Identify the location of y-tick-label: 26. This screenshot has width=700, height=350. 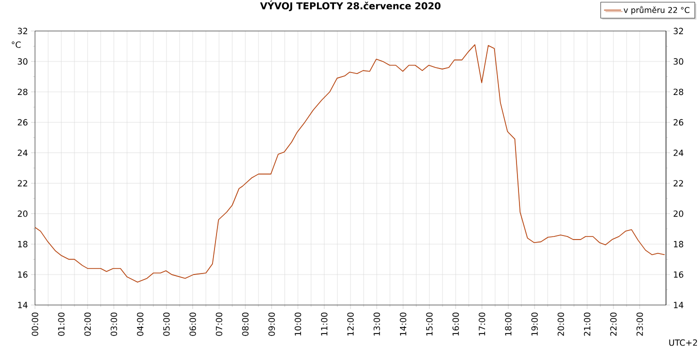
(23, 122).